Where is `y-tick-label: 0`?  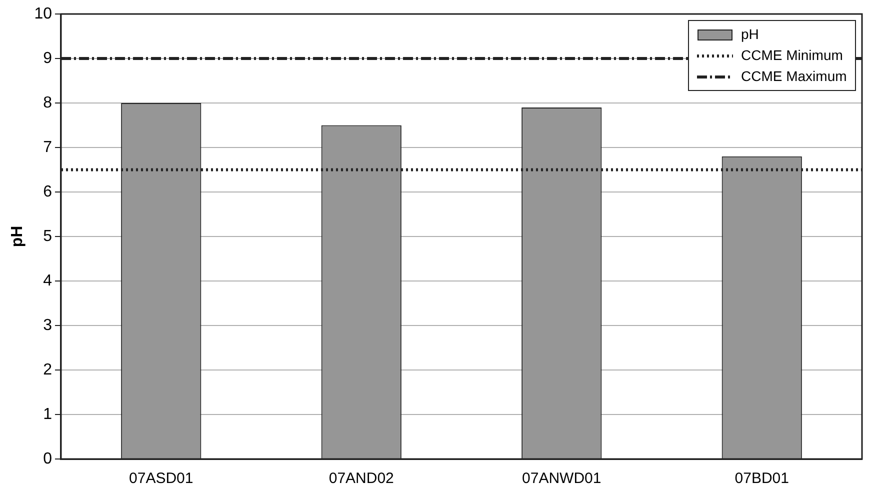 y-tick-label: 0 is located at coordinates (47, 459).